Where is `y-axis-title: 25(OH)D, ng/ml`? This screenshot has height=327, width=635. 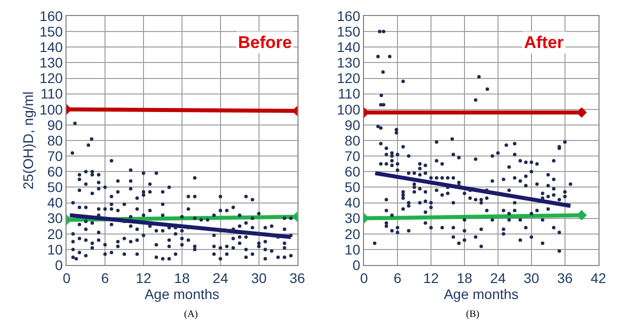 y-axis-title: 25(OH)D, ng/ml is located at coordinates (28, 140).